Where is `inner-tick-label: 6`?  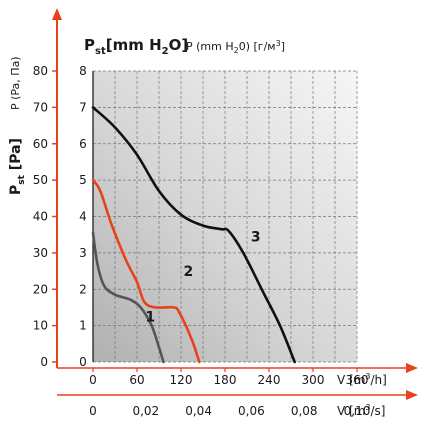 inner-tick-label: 6 is located at coordinates (83, 144).